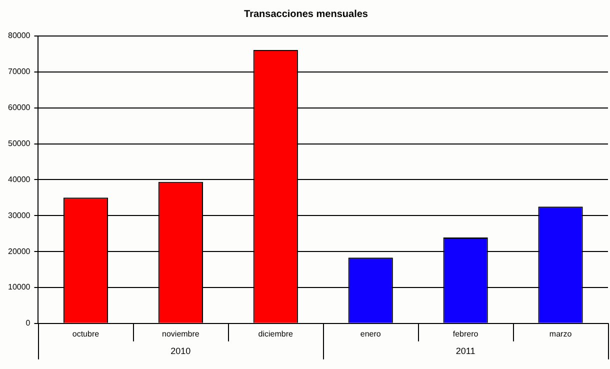 Image resolution: width=610 pixels, height=369 pixels. I want to click on x-tick-label: marzo, so click(560, 333).